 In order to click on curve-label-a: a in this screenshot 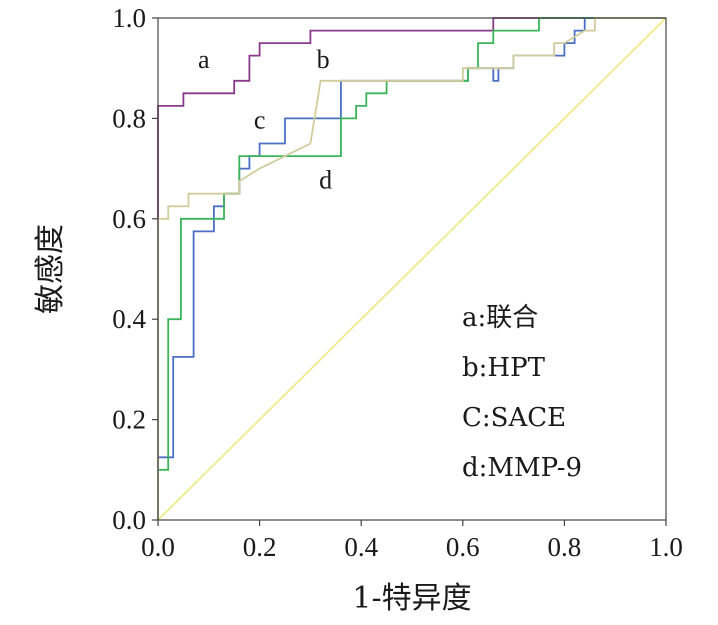, I will do `click(204, 59)`.